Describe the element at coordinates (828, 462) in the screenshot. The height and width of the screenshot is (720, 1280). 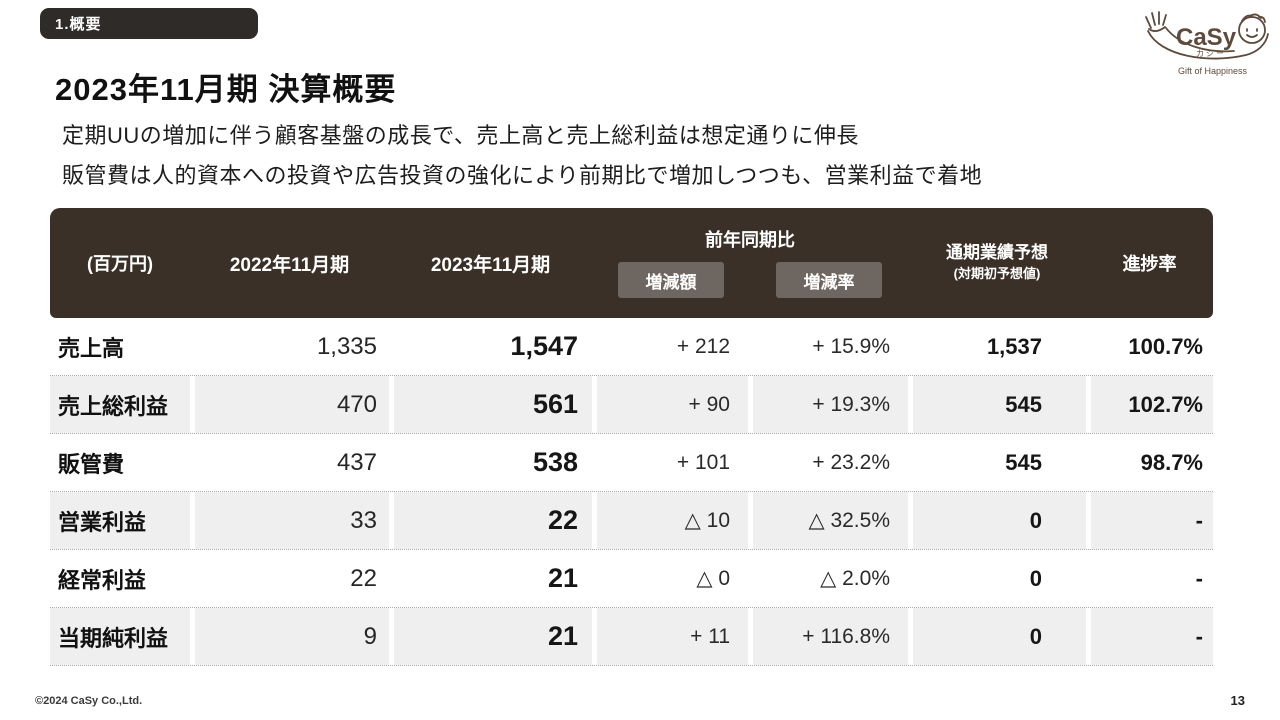
I see `yoy-rate-value: + 23.2%` at that location.